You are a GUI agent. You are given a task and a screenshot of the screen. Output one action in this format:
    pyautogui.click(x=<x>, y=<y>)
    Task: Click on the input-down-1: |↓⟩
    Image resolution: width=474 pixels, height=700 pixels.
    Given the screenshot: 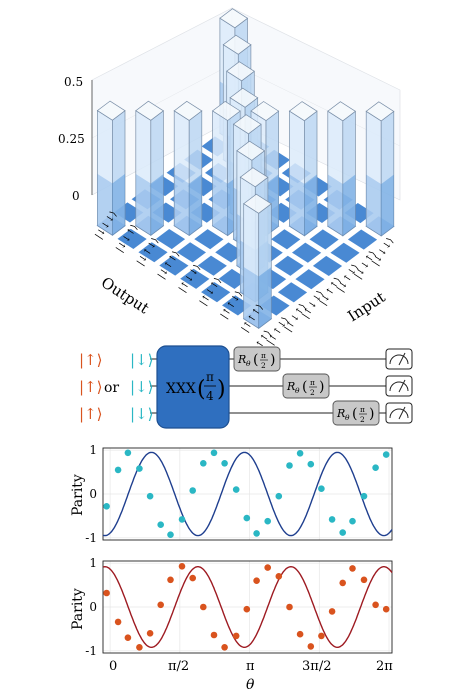 What is the action you would take?
    pyautogui.click(x=141, y=360)
    